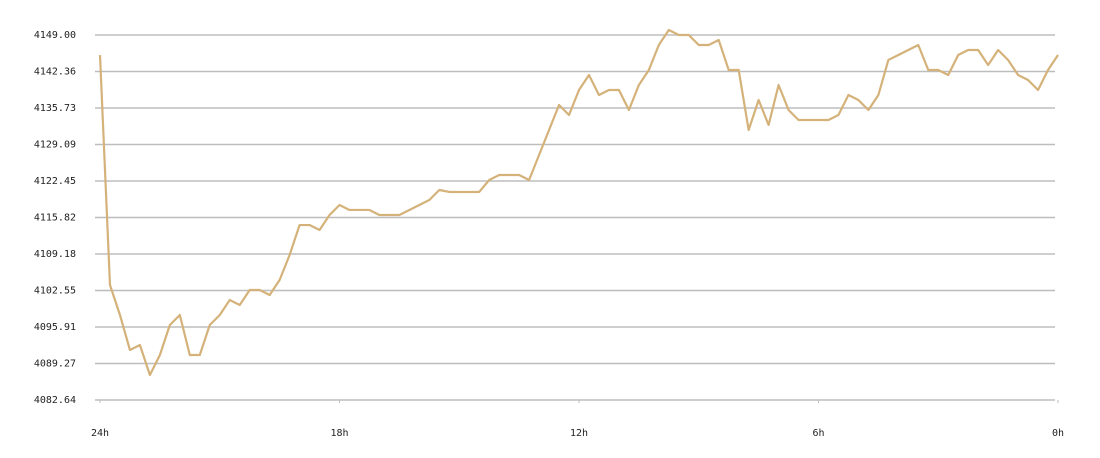 Image resolution: width=1100 pixels, height=458 pixels. I want to click on y-tick-label: 4102.55, so click(55, 290).